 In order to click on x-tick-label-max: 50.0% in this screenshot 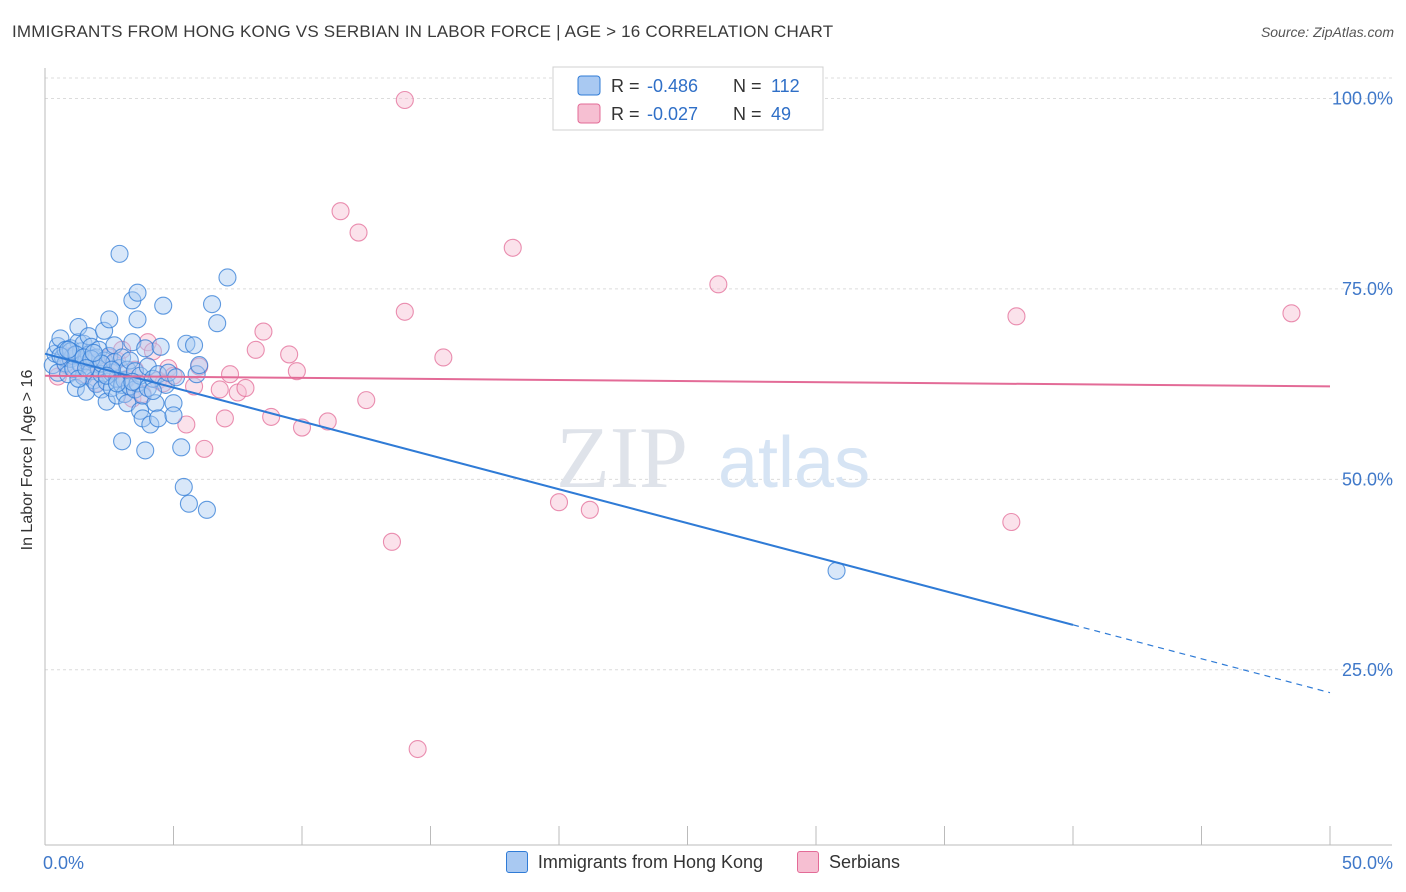, I will do `click(1367, 863)`.